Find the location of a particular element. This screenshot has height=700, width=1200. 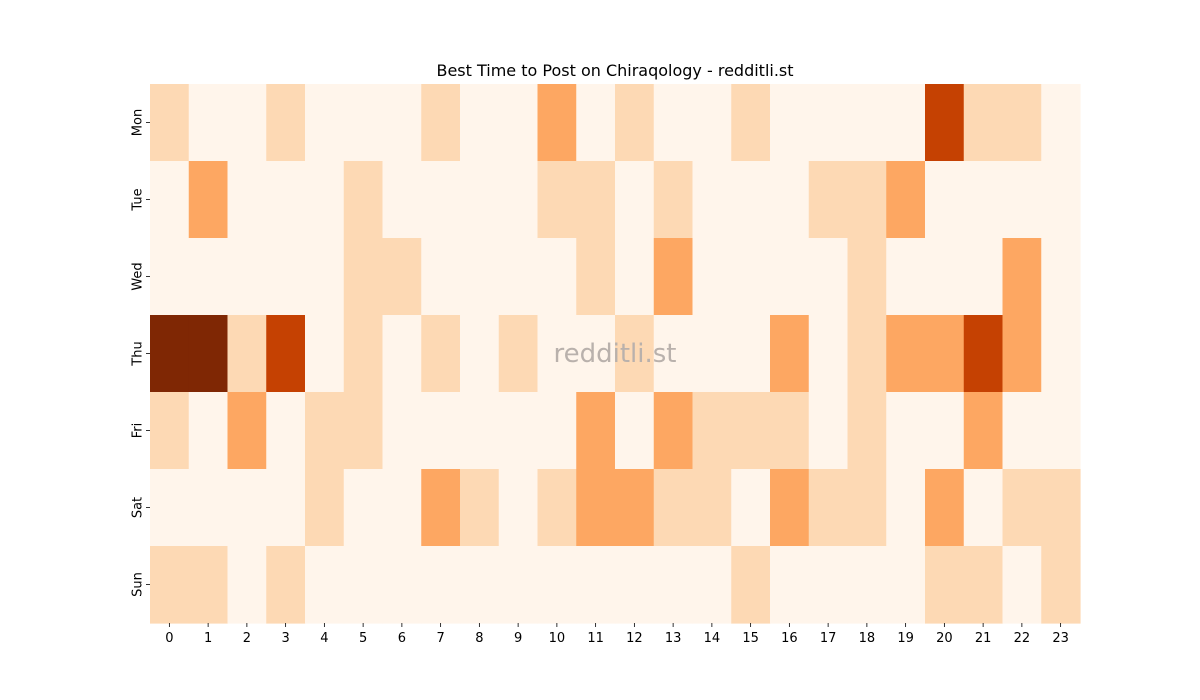

x-tick-label-5: 5 is located at coordinates (363, 638).